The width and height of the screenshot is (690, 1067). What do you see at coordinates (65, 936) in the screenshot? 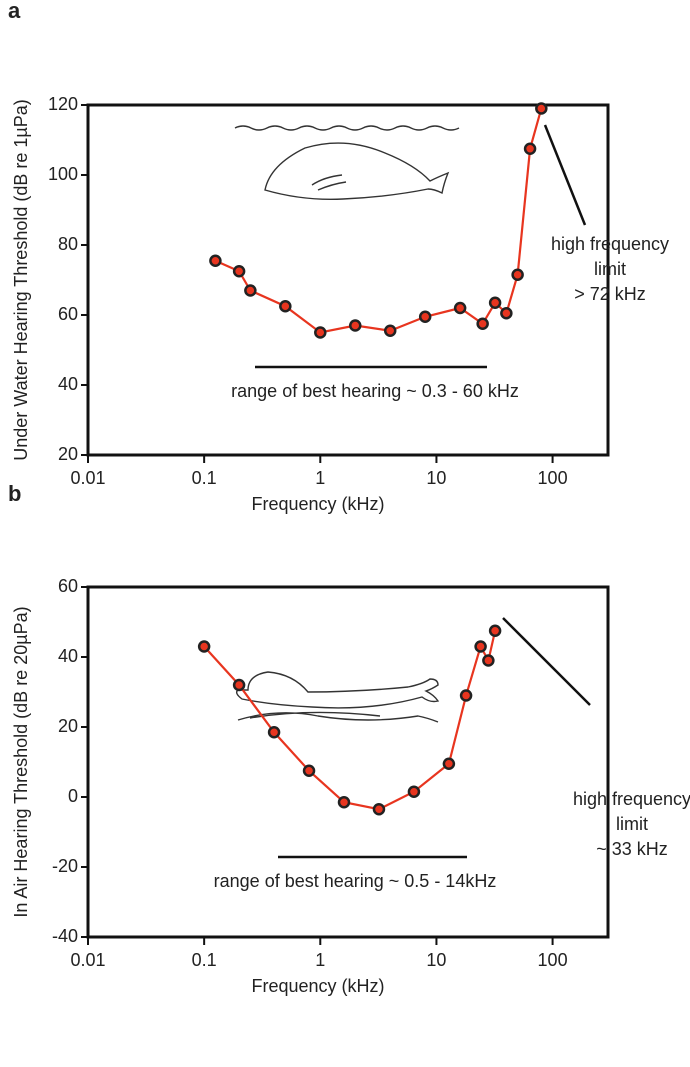
I see `y-tick-label: -40` at bounding box center [65, 936].